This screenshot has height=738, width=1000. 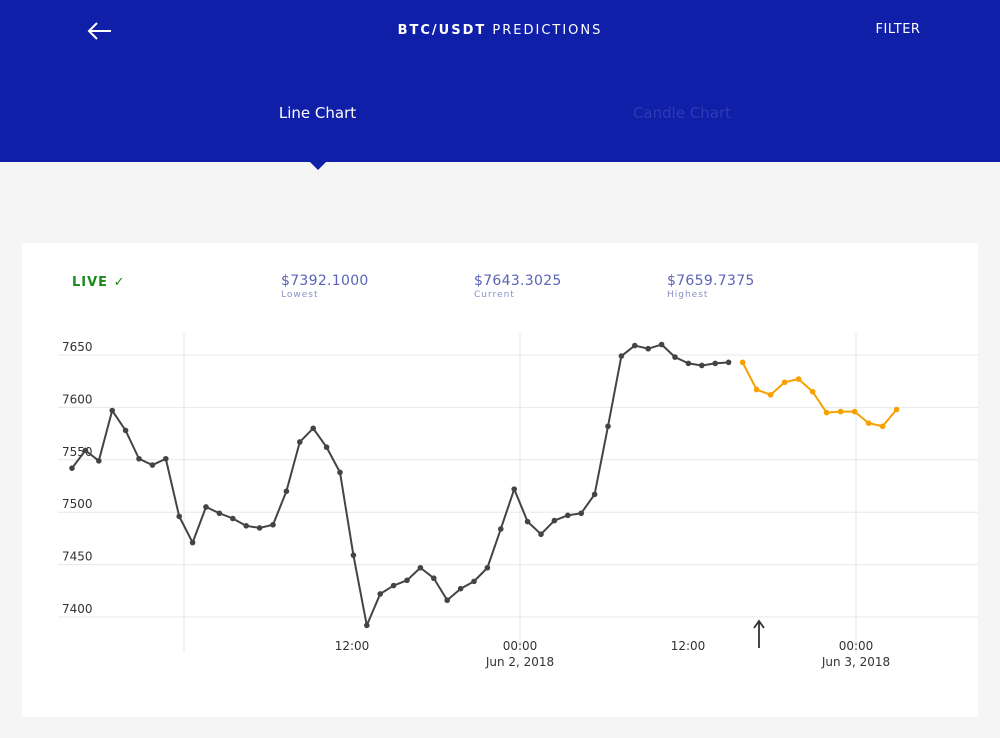 I want to click on predicted-price-line, so click(x=819, y=394).